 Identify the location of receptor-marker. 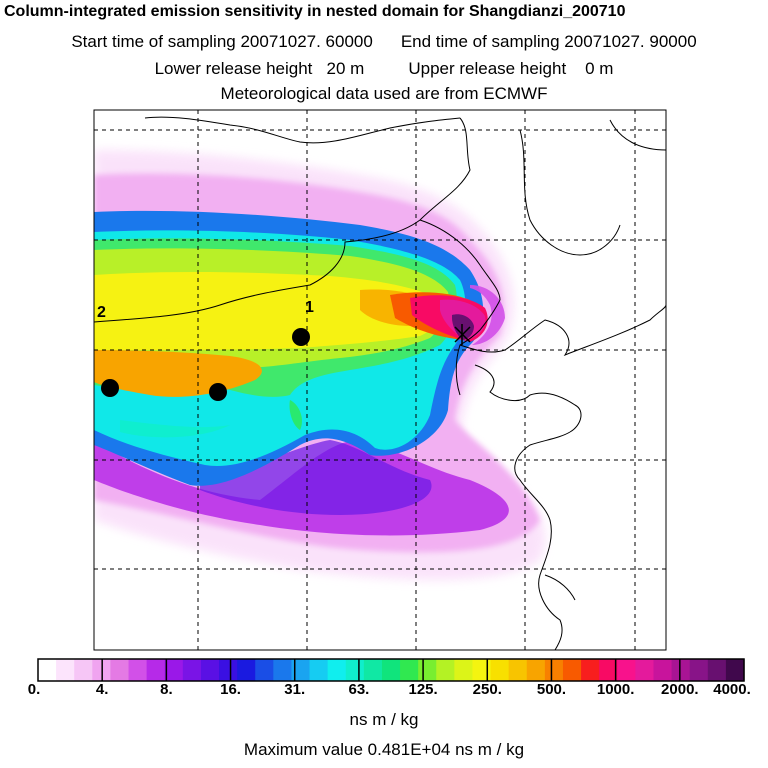
(462, 334).